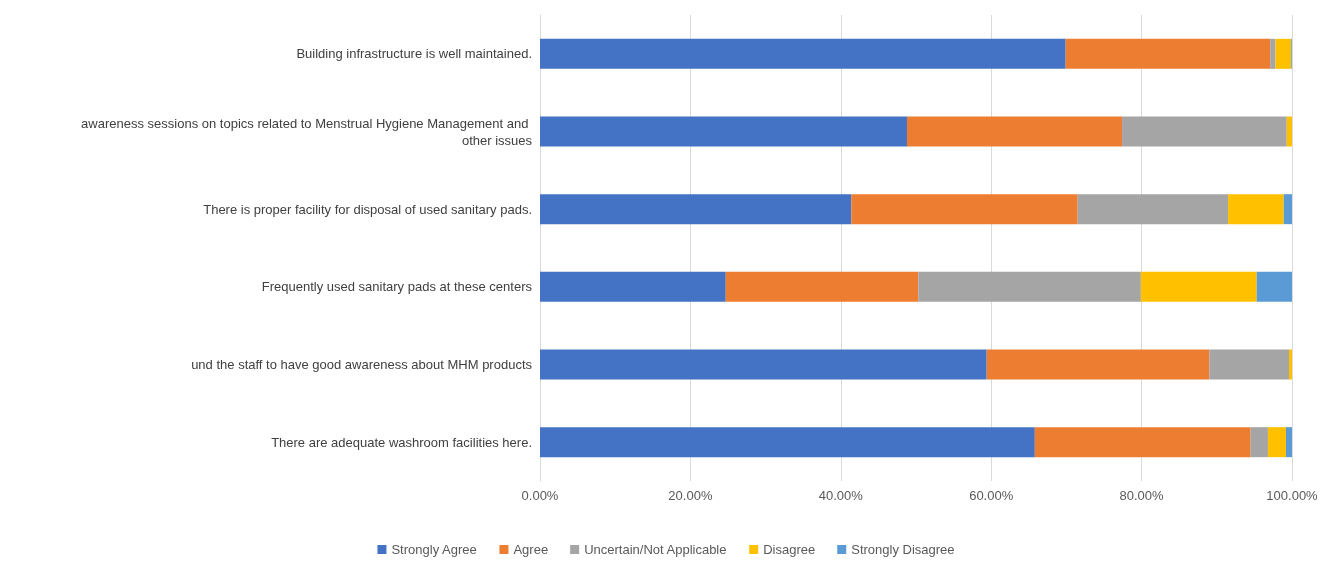 This screenshot has width=1332, height=561. What do you see at coordinates (903, 549) in the screenshot?
I see `legend-label: Strongly Disagree` at bounding box center [903, 549].